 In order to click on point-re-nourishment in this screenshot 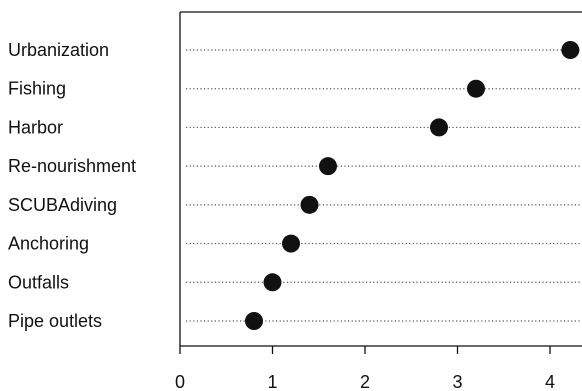, I will do `click(328, 166)`.